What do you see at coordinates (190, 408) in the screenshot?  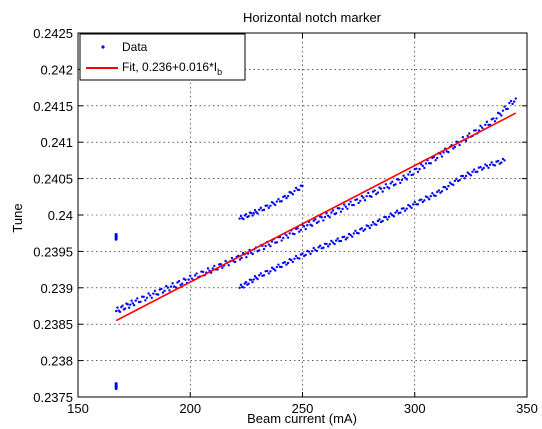 I see `x-tick-label: 200` at bounding box center [190, 408].